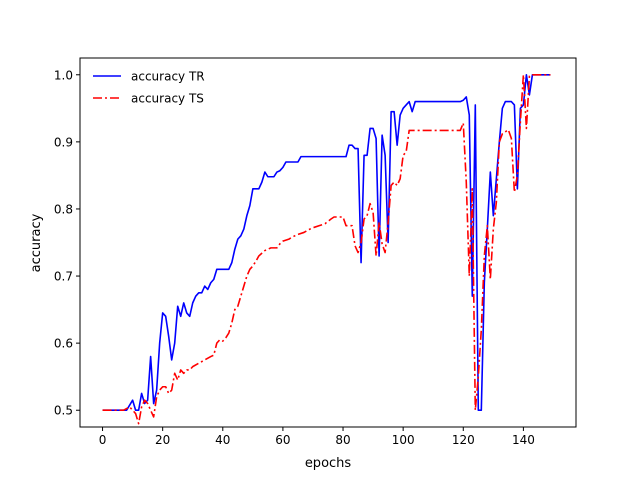 The height and width of the screenshot is (484, 640). I want to click on x-tick-label: 140, so click(523, 440).